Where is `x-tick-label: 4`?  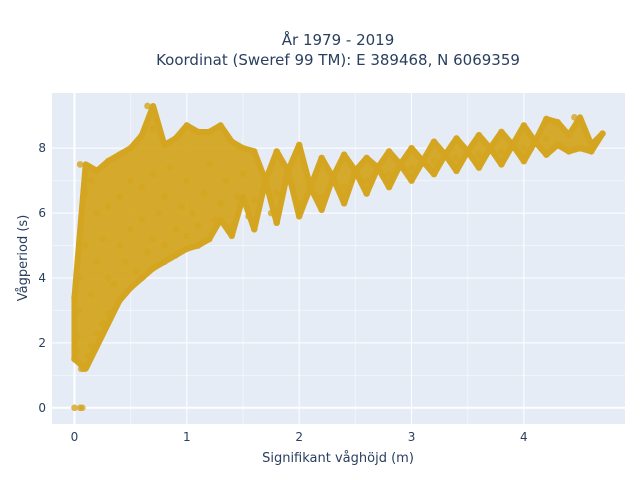 x-tick-label: 4 is located at coordinates (524, 437).